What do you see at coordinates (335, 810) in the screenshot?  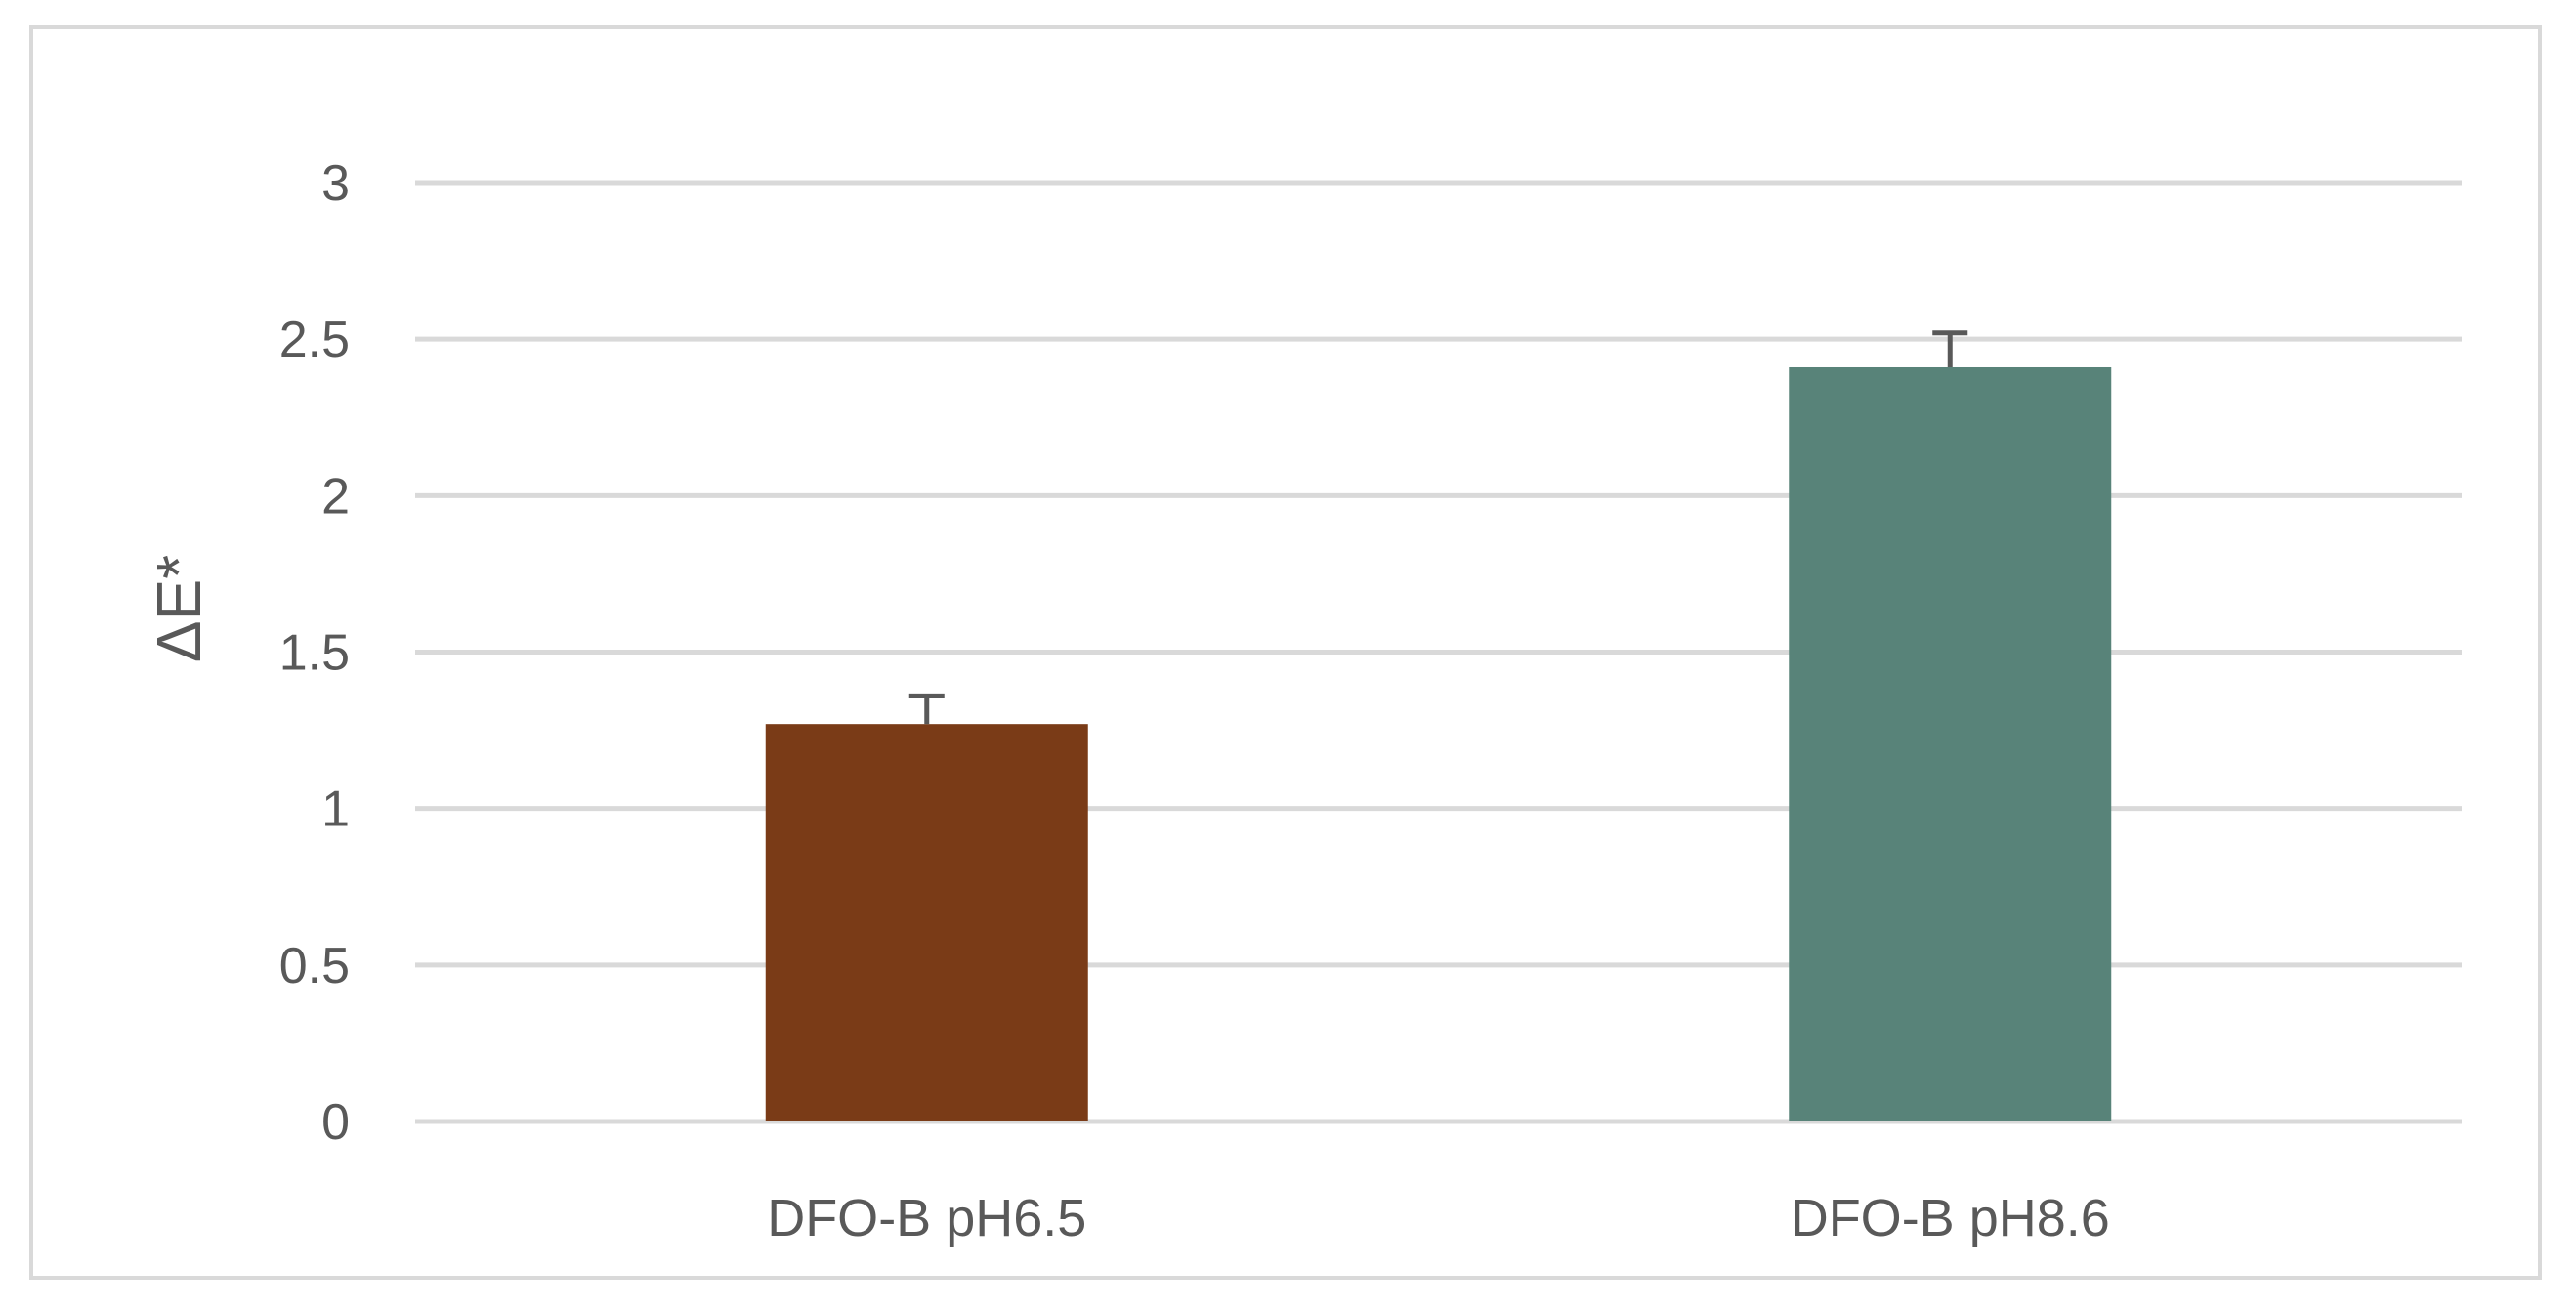 I see `y-tick-label: 1` at bounding box center [335, 810].